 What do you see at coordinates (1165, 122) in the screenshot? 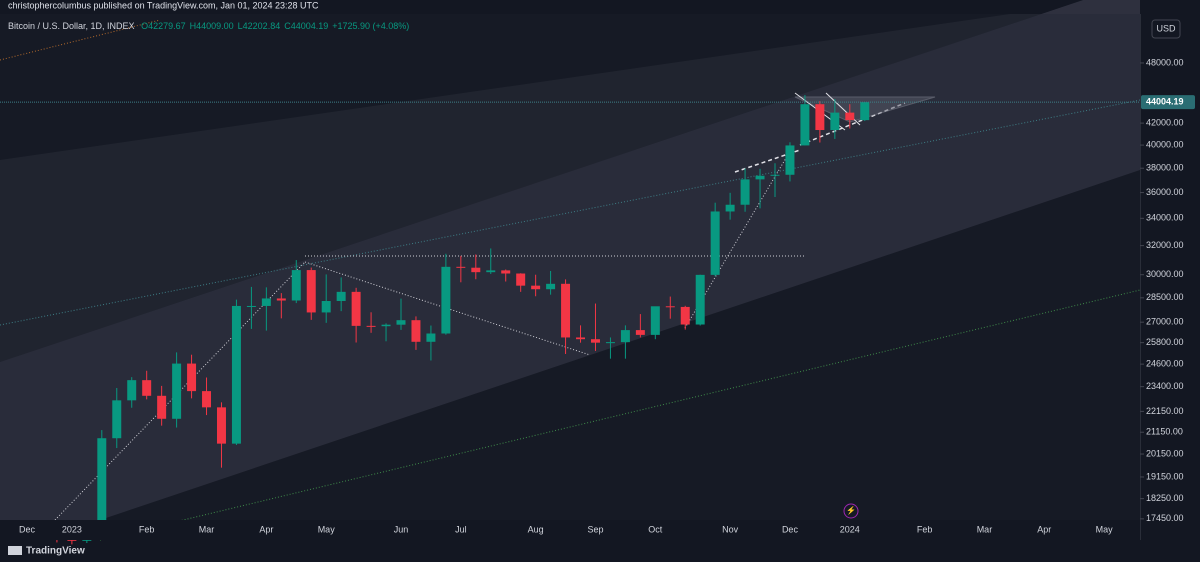
I see `y-tick-label: 42000.00` at bounding box center [1165, 122].